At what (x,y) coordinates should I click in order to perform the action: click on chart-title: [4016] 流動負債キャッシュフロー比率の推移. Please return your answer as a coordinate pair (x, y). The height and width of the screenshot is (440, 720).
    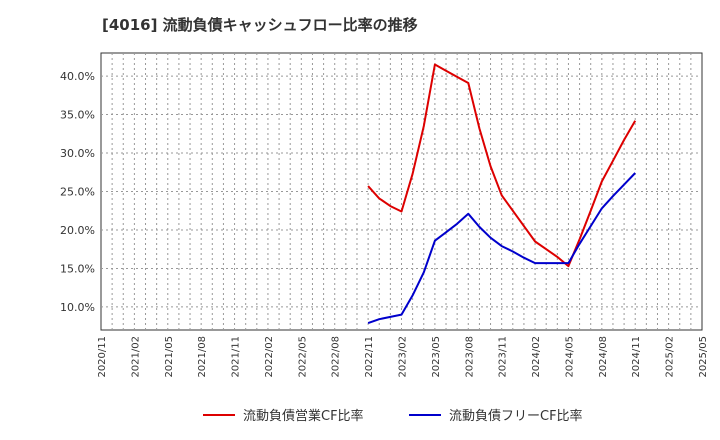
    Looking at the image, I should click on (260, 25).